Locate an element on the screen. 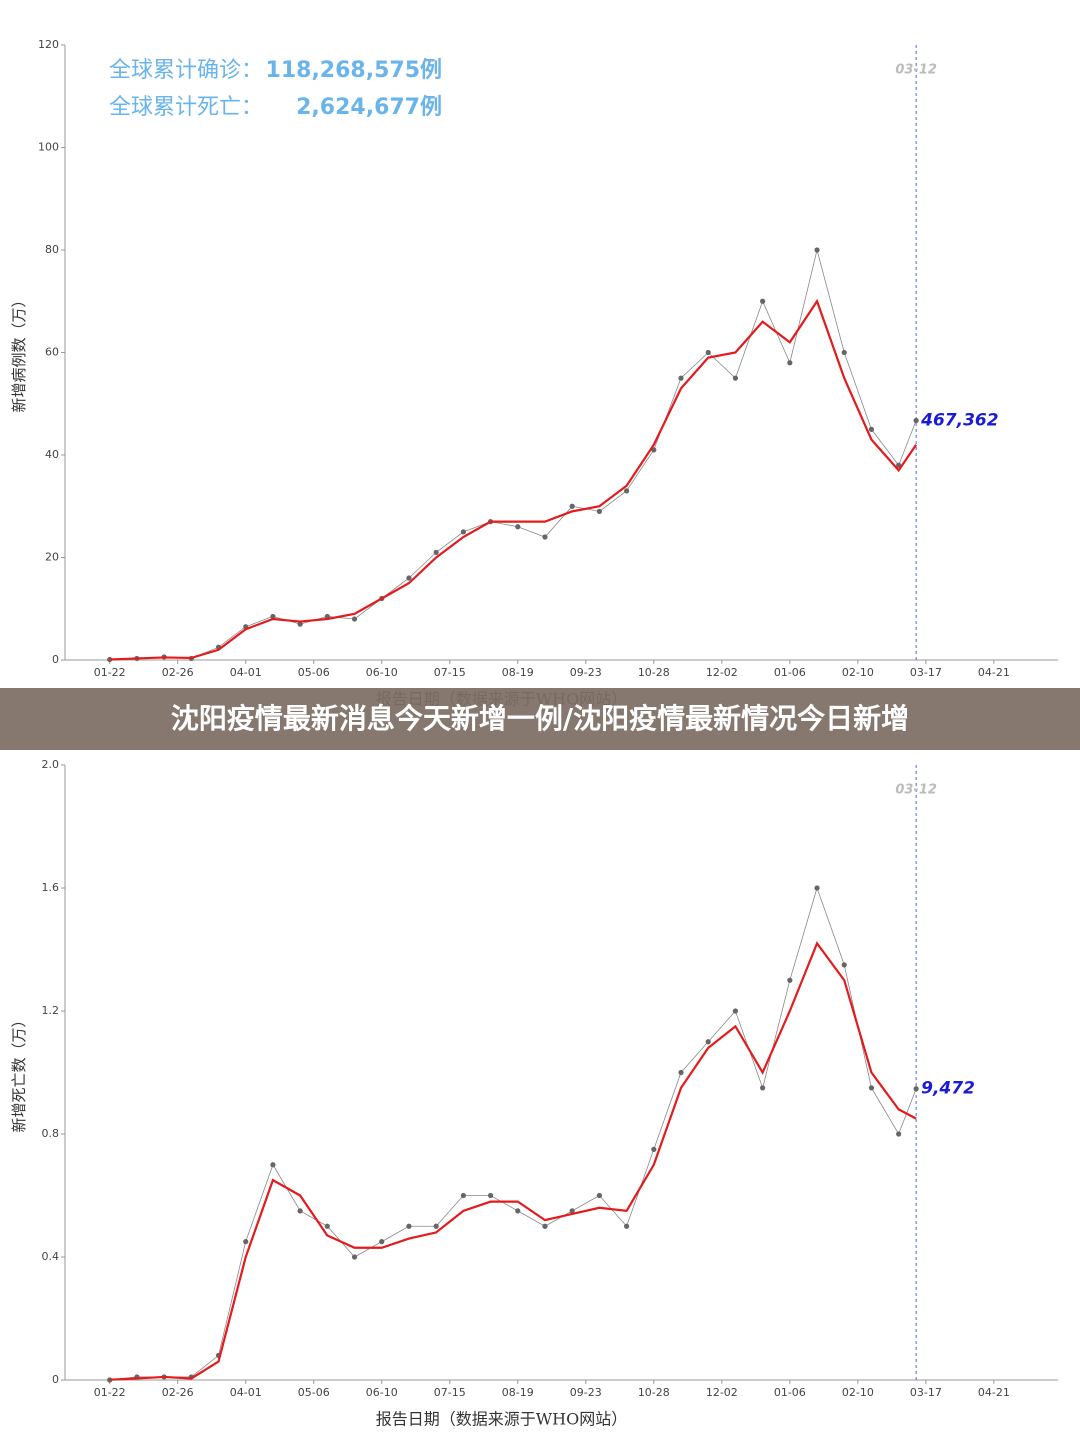 The height and width of the screenshot is (1439, 1080). x-tick-label: 04-01 is located at coordinates (246, 672).